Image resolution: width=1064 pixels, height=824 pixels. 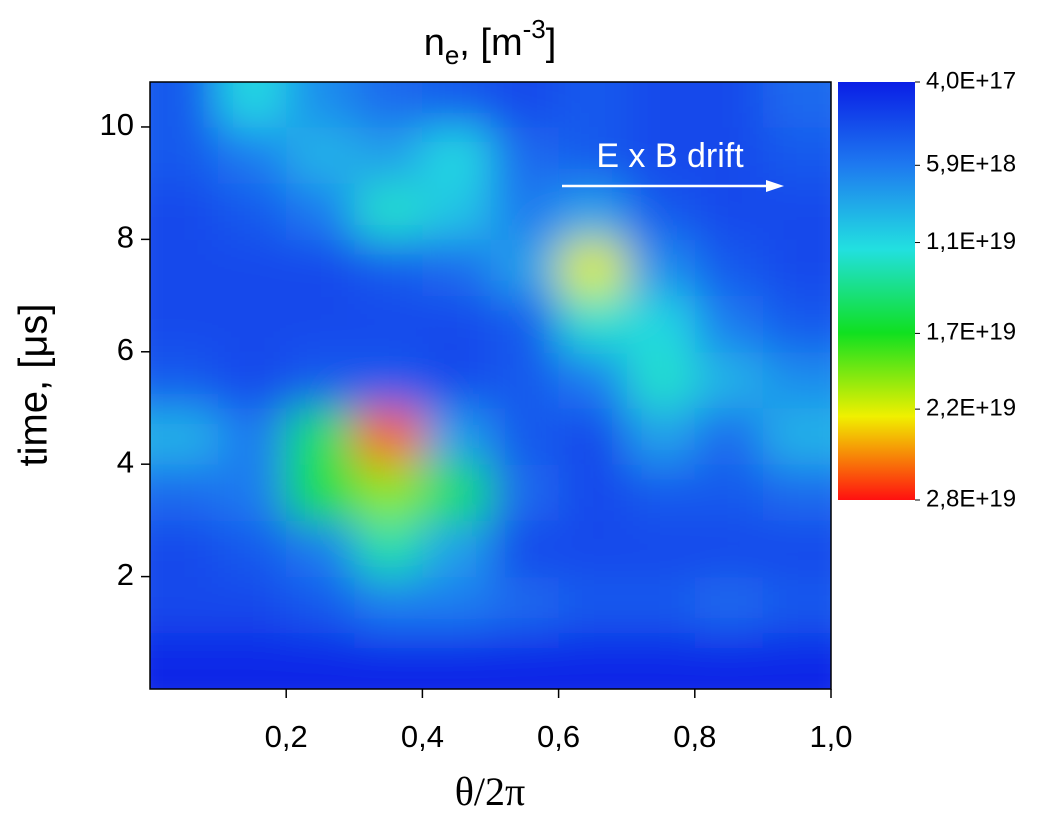 I want to click on x-tick-label: 0,4, so click(x=422, y=736).